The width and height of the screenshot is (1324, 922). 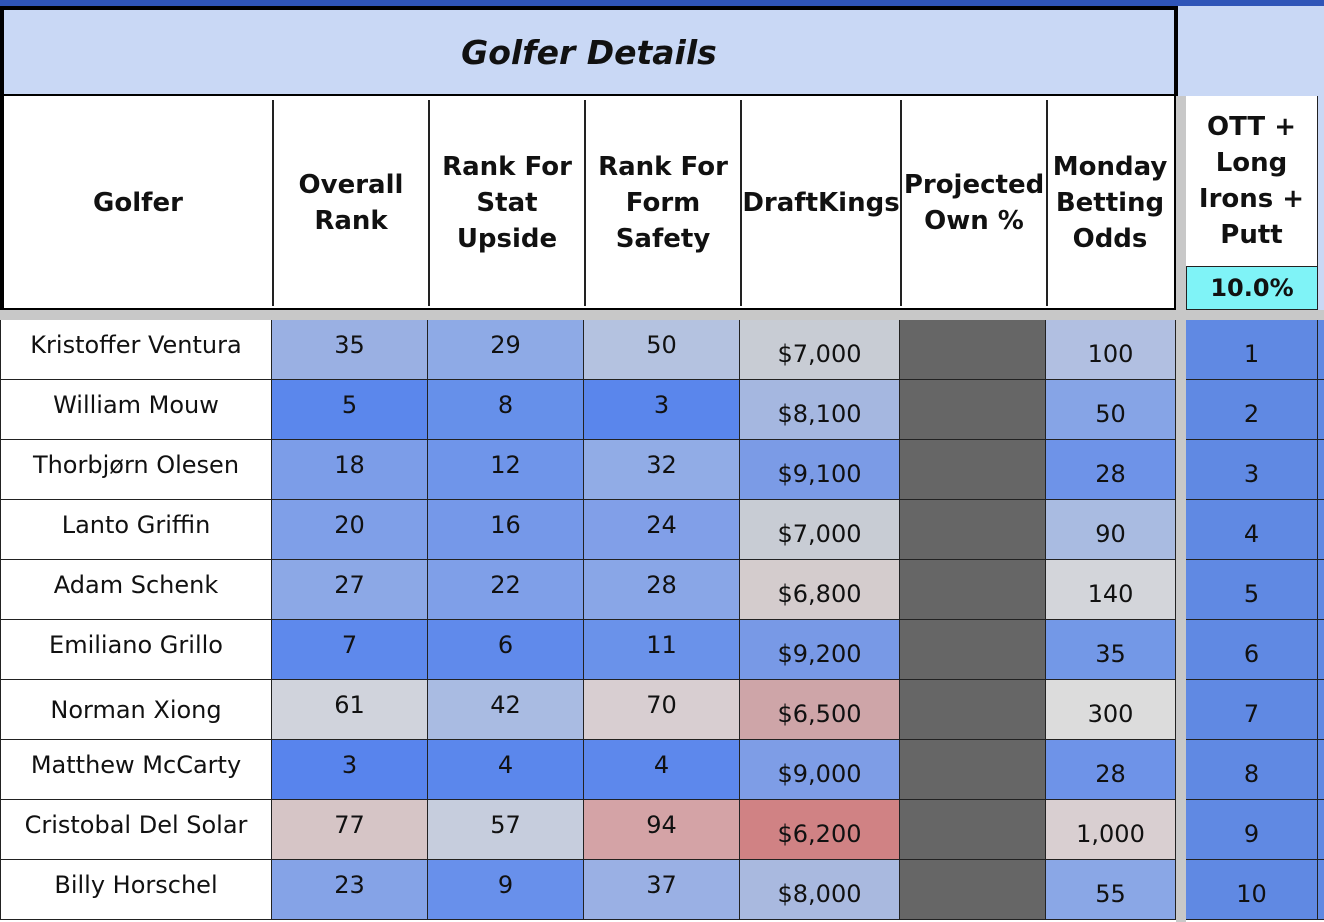 I want to click on cell: 7, so click(x=1252, y=710).